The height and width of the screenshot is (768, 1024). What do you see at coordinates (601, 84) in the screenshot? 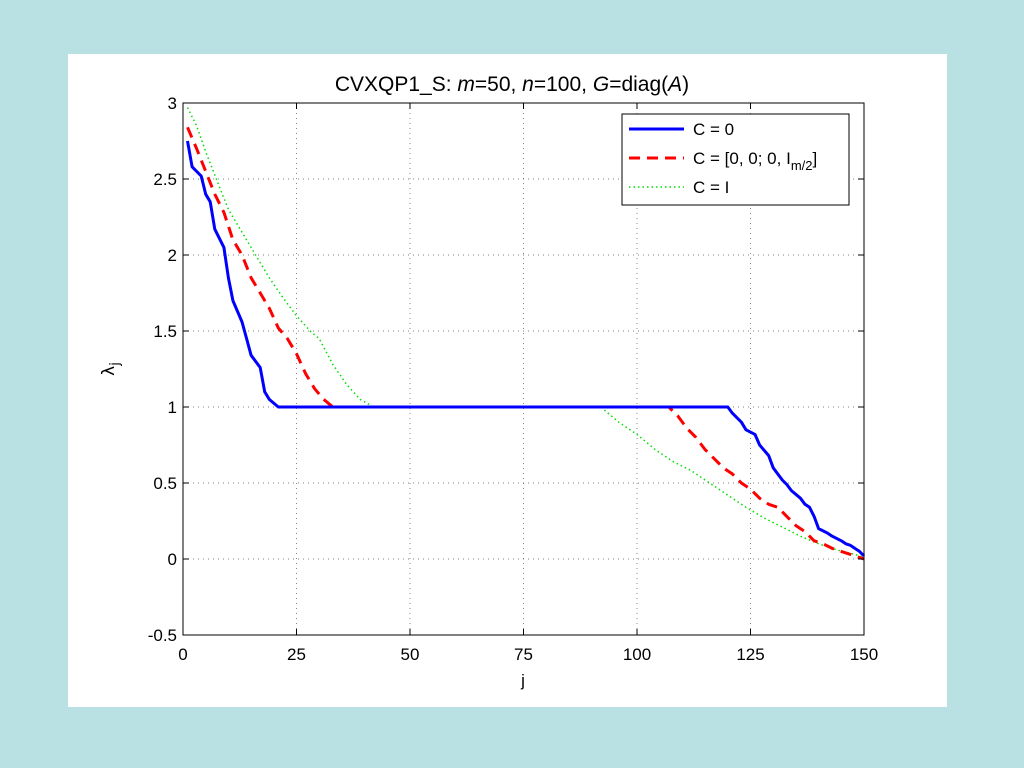
I see `chart-title-part: G` at bounding box center [601, 84].